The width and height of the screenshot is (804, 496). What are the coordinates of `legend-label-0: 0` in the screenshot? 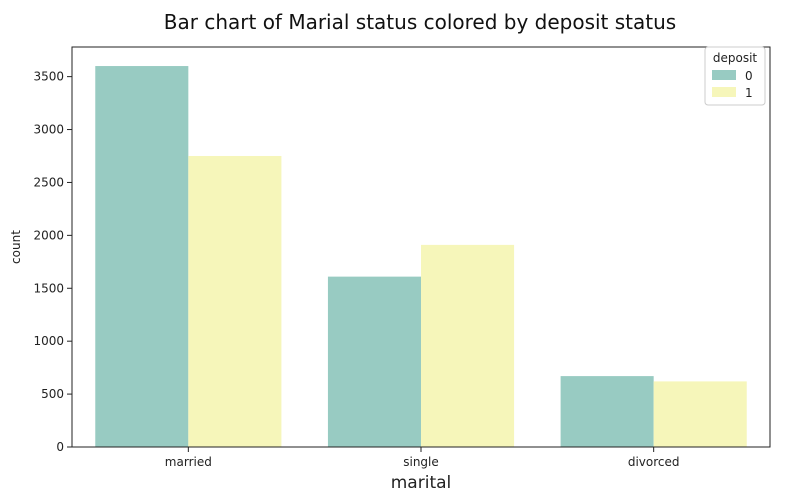 It's located at (749, 76).